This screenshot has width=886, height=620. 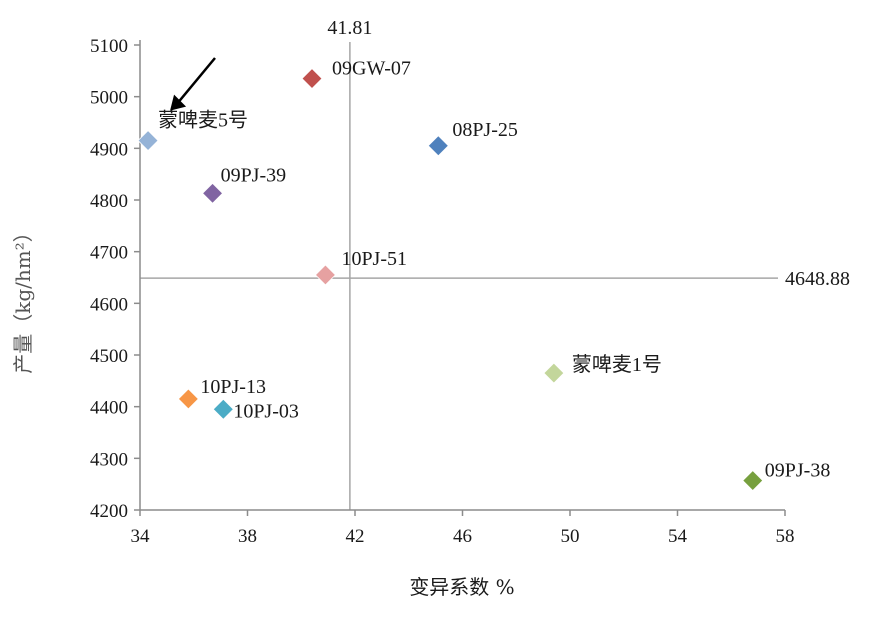 What do you see at coordinates (349, 28) in the screenshot?
I see `ref-line-x-label: 41.81` at bounding box center [349, 28].